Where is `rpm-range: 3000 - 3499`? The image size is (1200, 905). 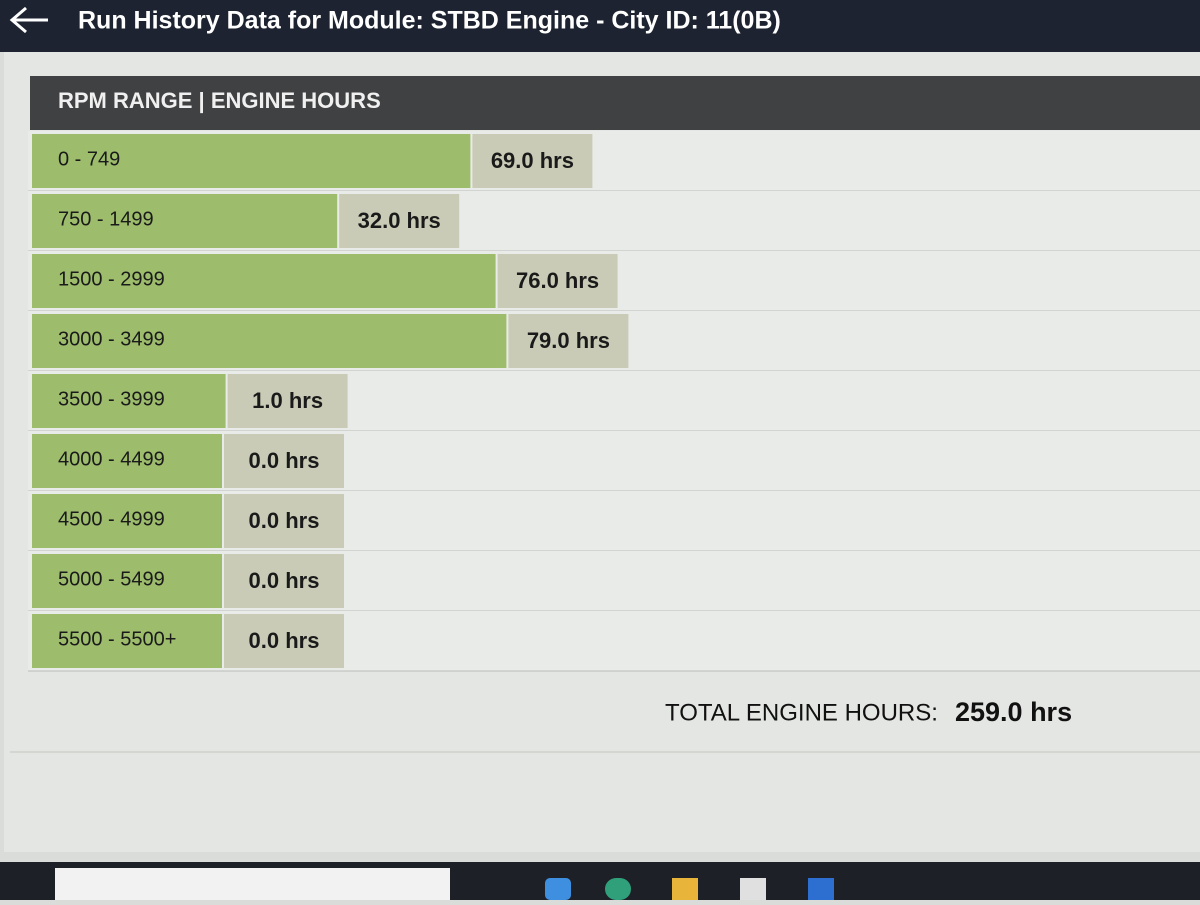
rpm-range: 3000 - 3499 is located at coordinates (111, 339).